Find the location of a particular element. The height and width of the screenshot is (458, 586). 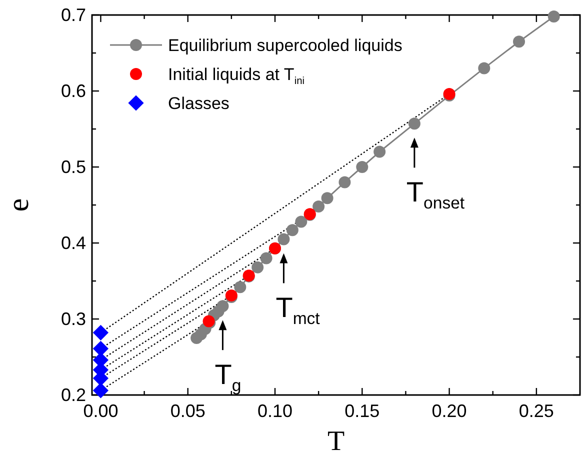

x-axis-title: T is located at coordinates (336, 441).